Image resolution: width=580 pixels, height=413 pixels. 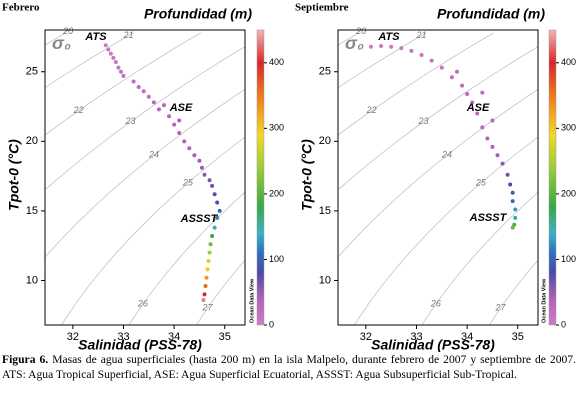 I want to click on y-tick-label: 15, so click(x=32, y=211).